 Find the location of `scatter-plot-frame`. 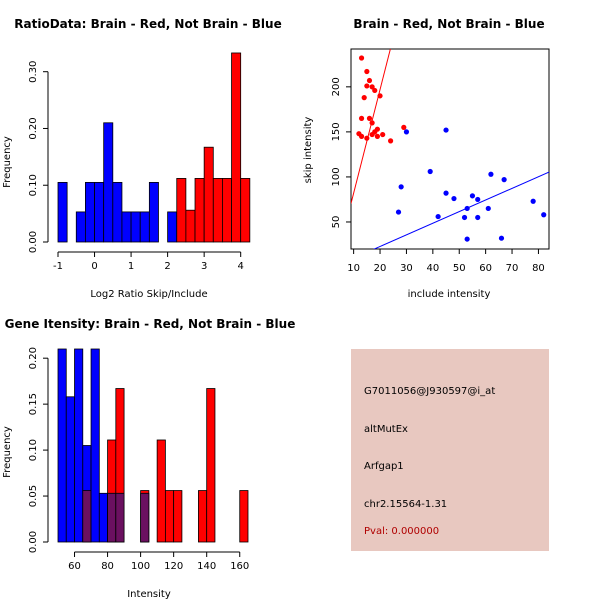

scatter-plot-frame is located at coordinates (450, 149).